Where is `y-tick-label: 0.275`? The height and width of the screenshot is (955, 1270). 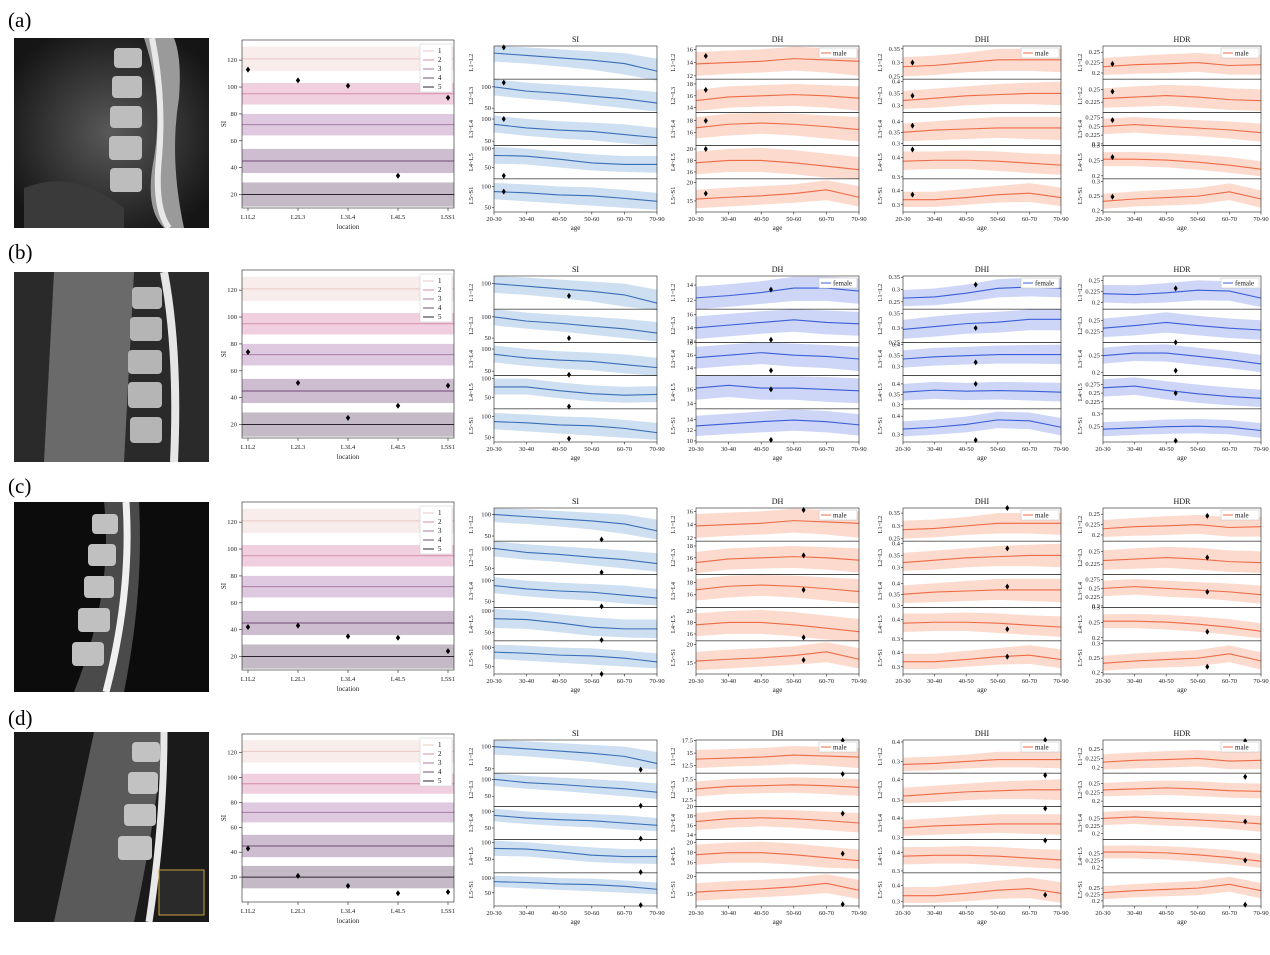 y-tick-label: 0.275 is located at coordinates (1092, 118).